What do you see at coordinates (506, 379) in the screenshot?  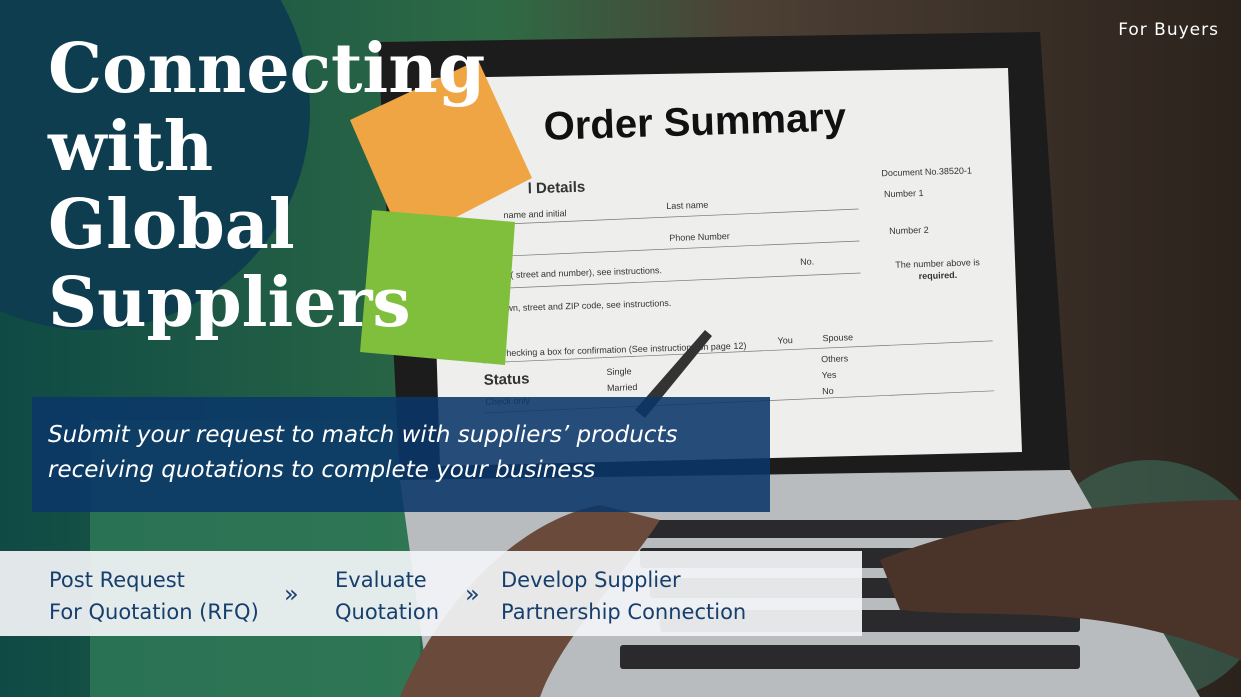 I see `doc-text: Status` at bounding box center [506, 379].